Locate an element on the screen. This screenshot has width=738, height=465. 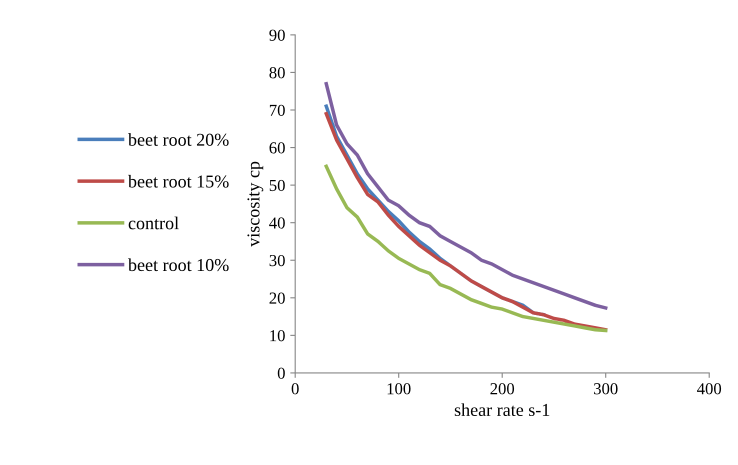
x-tick-label: 100 is located at coordinates (399, 388).